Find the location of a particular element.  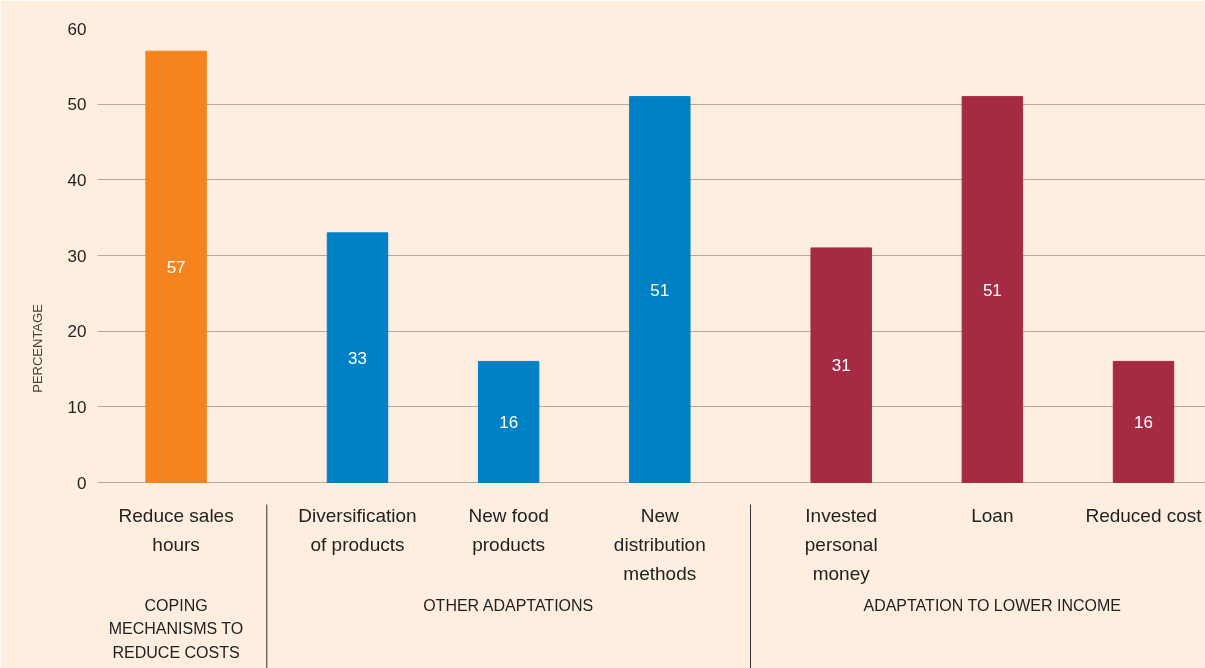

x-tick-label: Diversification of products is located at coordinates (357, 529).